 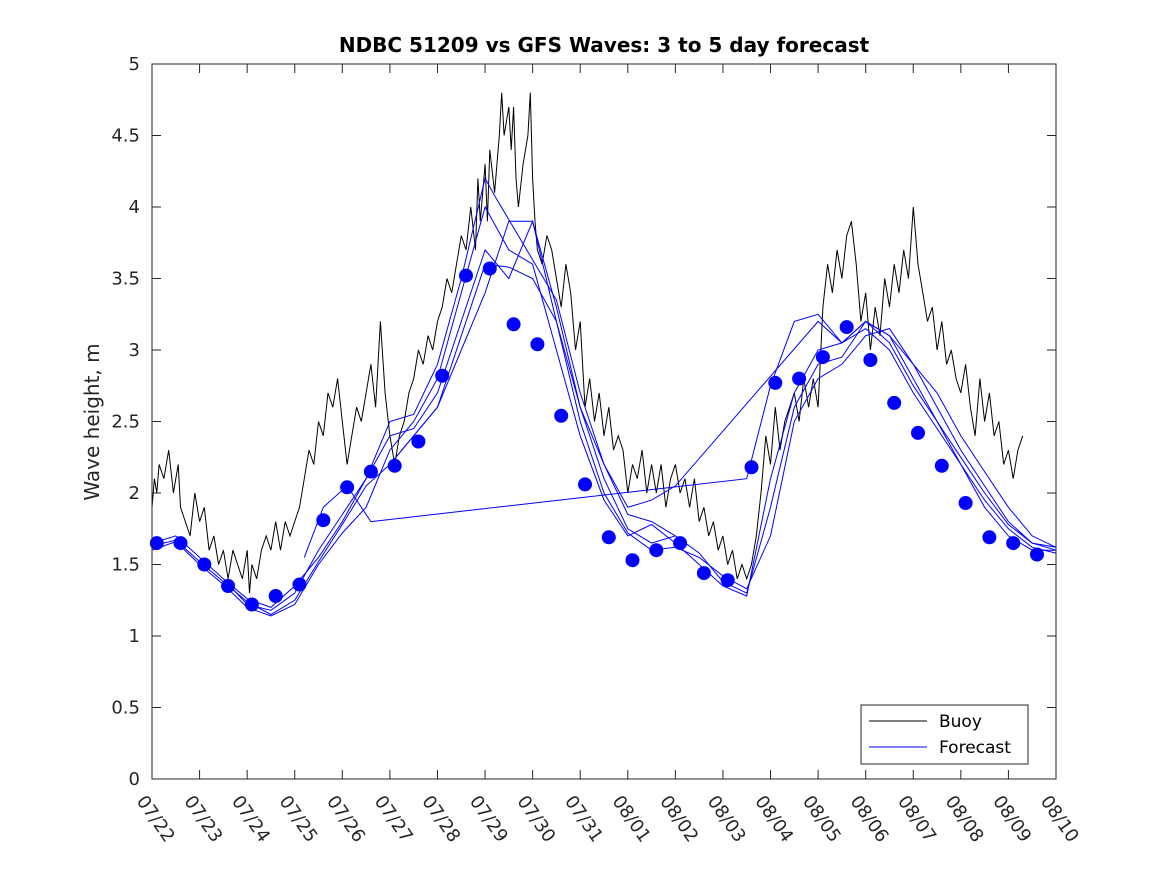 What do you see at coordinates (134, 636) in the screenshot?
I see `y-tick-label: 1` at bounding box center [134, 636].